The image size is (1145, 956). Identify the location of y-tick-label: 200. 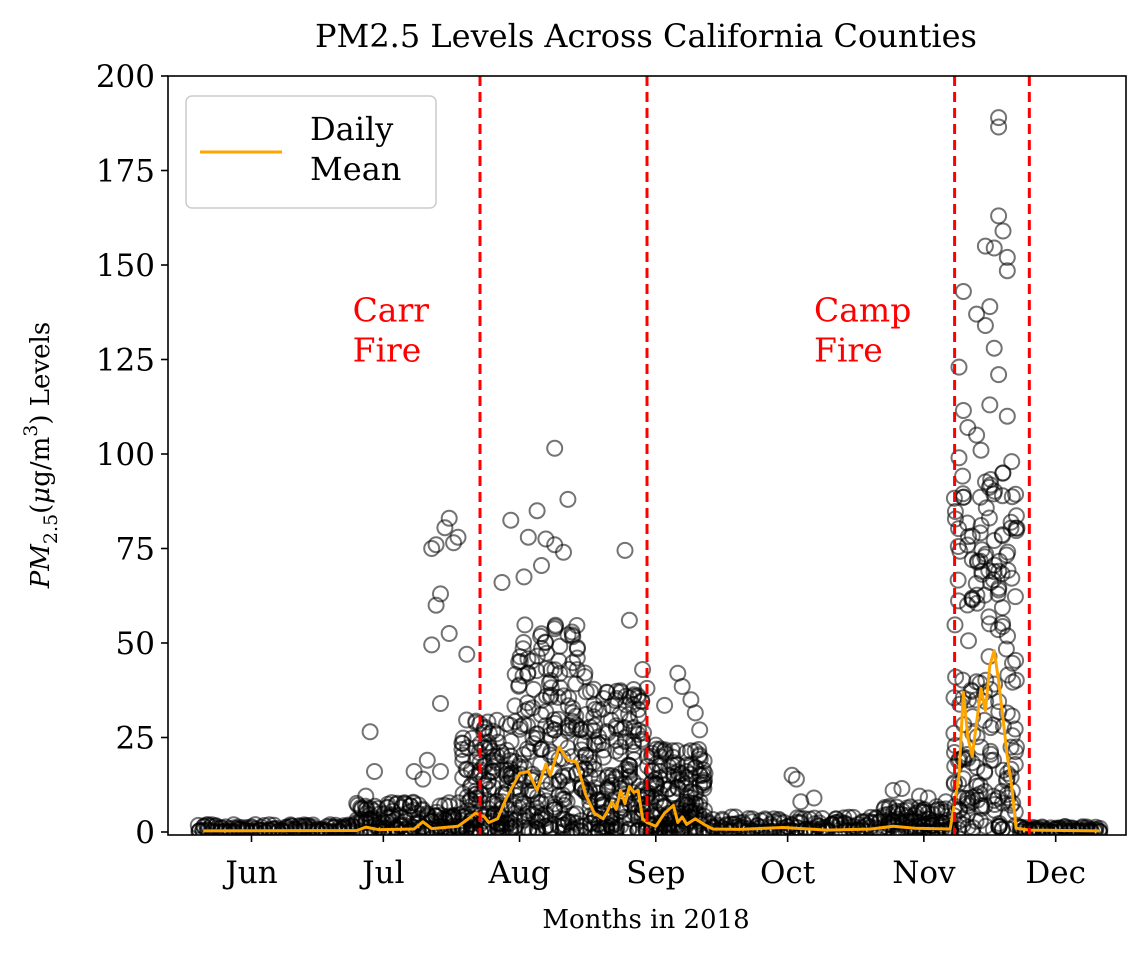
(125, 77).